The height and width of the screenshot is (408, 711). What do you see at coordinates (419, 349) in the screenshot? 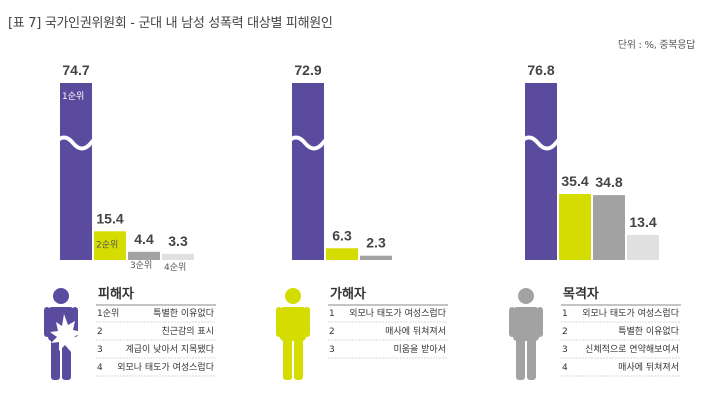
I see `reason-text: 미움을 받아서` at bounding box center [419, 349].